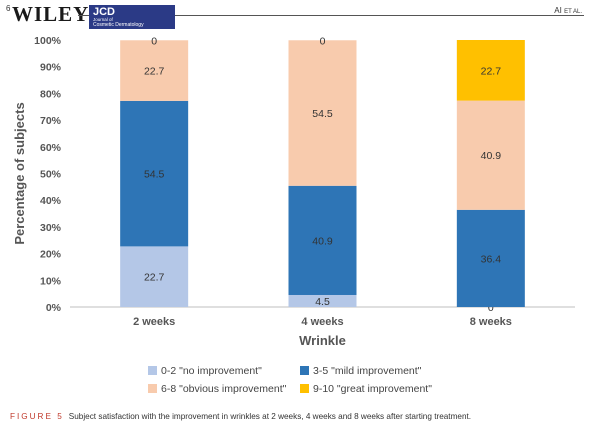 The image size is (590, 435). I want to click on running-authors: AI ET AL., so click(568, 10).